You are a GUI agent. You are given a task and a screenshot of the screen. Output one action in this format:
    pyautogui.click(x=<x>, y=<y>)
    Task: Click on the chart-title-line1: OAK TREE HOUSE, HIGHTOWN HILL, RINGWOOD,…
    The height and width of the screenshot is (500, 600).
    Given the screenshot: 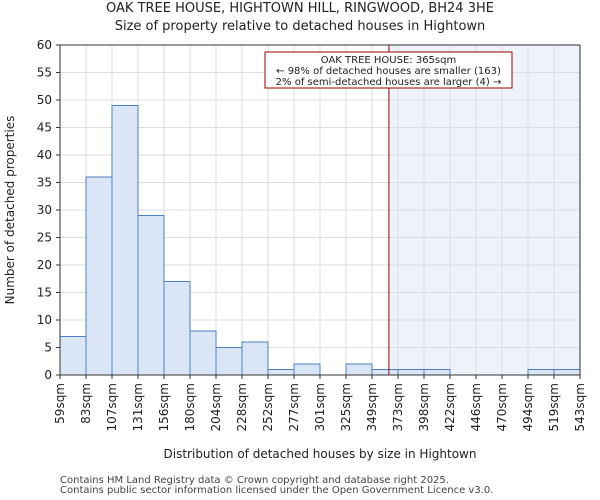 What is the action you would take?
    pyautogui.click(x=300, y=8)
    